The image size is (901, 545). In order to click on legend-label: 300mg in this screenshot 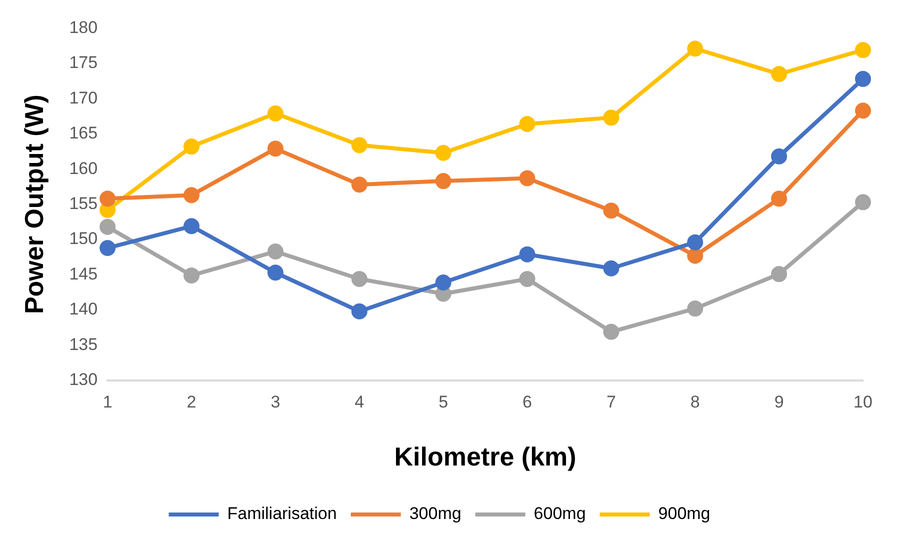, I will do `click(435, 514)`.